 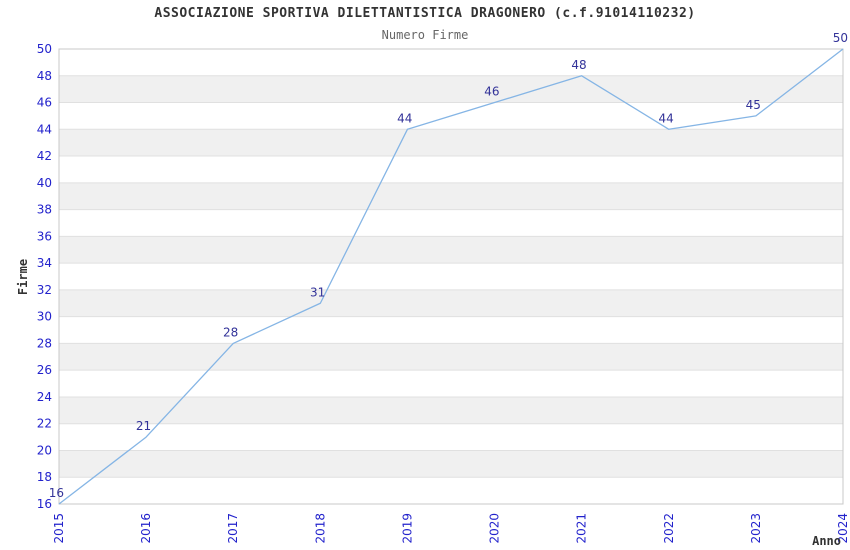 What do you see at coordinates (44, 236) in the screenshot?
I see `y-tick-label: 36` at bounding box center [44, 236].